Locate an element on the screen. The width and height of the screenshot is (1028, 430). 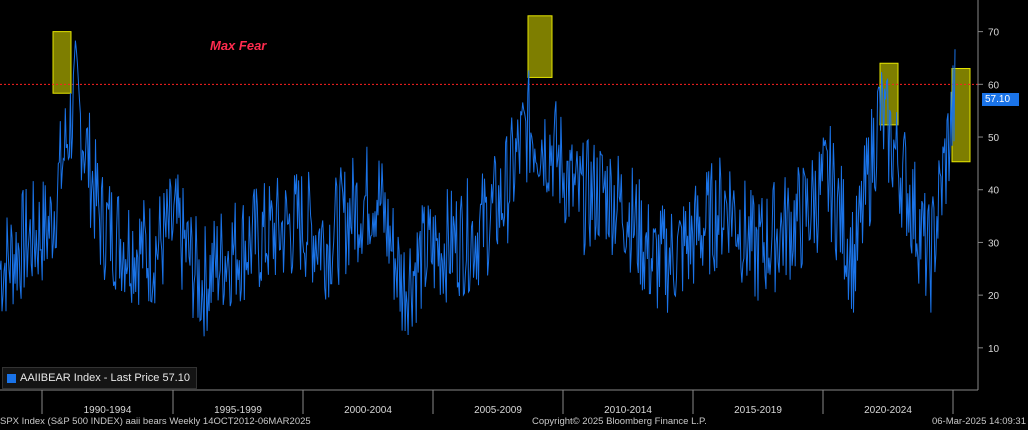
last-price-value: 57.10 is located at coordinates (998, 99).